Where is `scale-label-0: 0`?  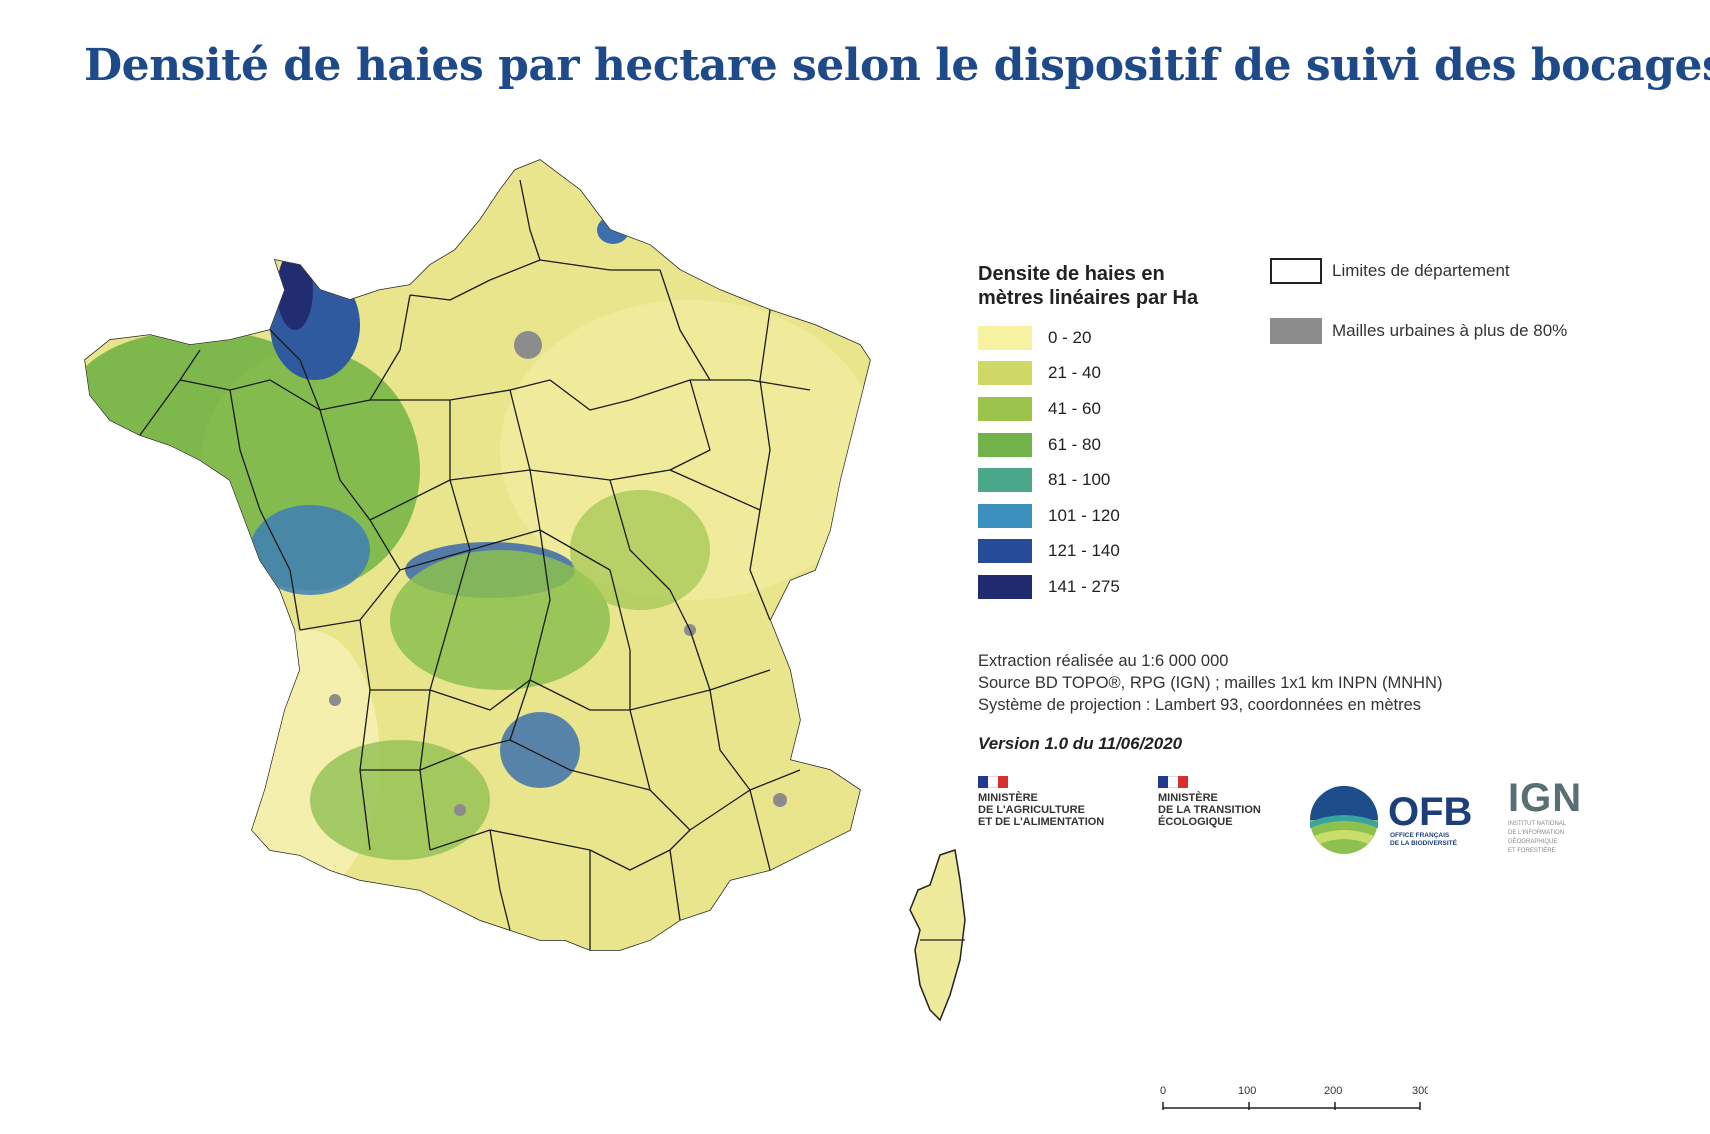
scale-label-0: 0 is located at coordinates (1163, 1091).